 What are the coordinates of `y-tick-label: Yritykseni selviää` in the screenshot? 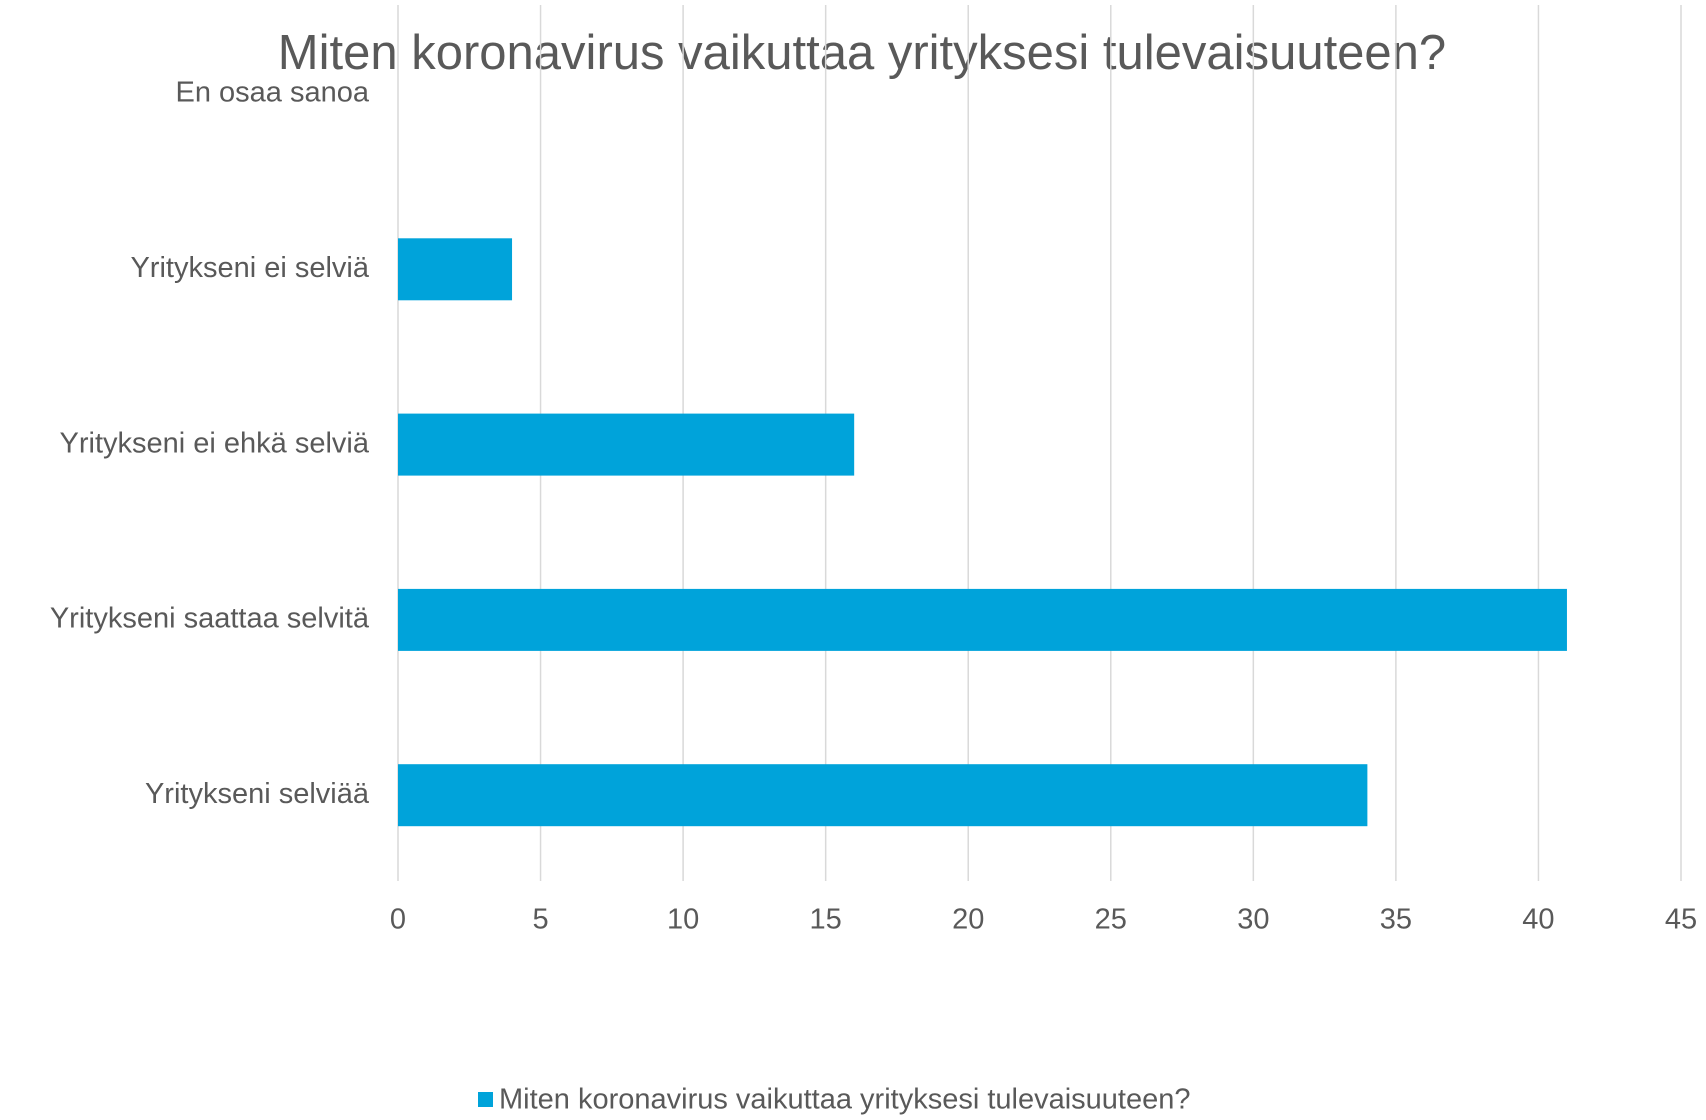 It's located at (257, 794).